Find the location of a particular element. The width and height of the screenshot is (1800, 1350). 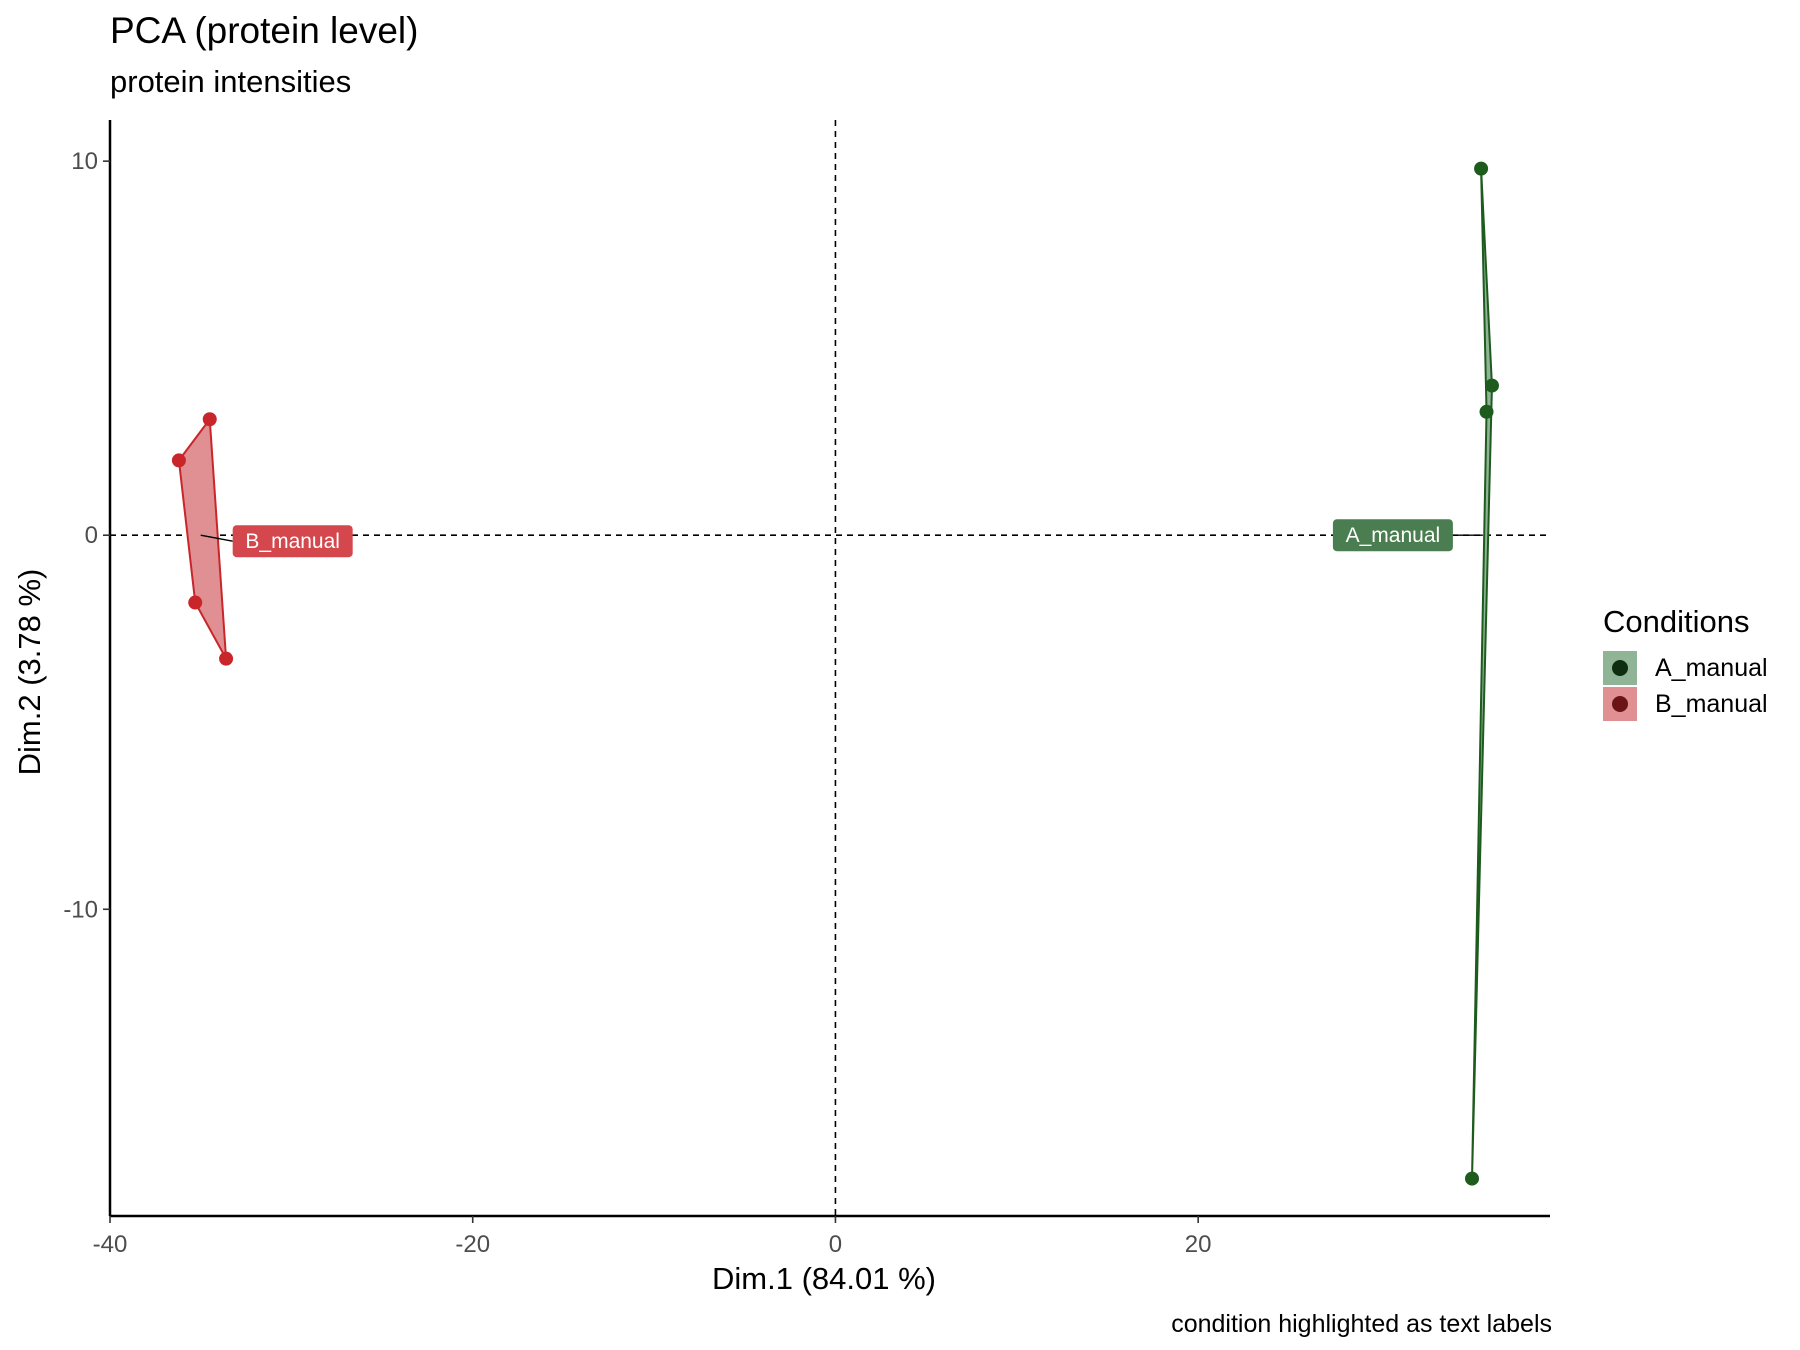

legend-item-a-manual: A_manual is located at coordinates (1685, 668).